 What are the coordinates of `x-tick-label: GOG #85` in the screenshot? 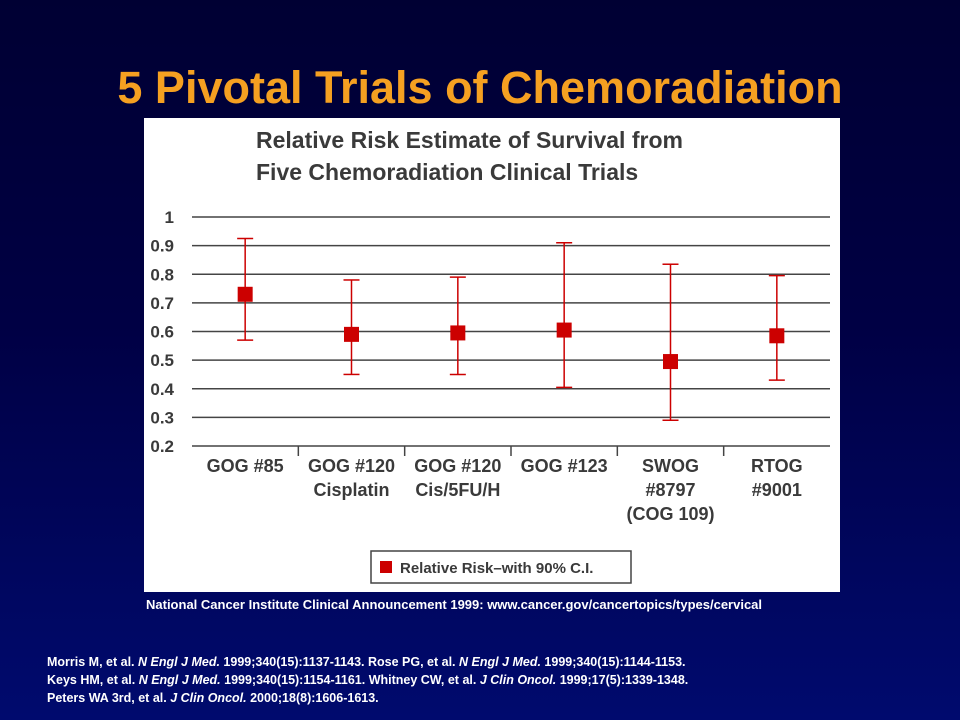 It's located at (245, 466).